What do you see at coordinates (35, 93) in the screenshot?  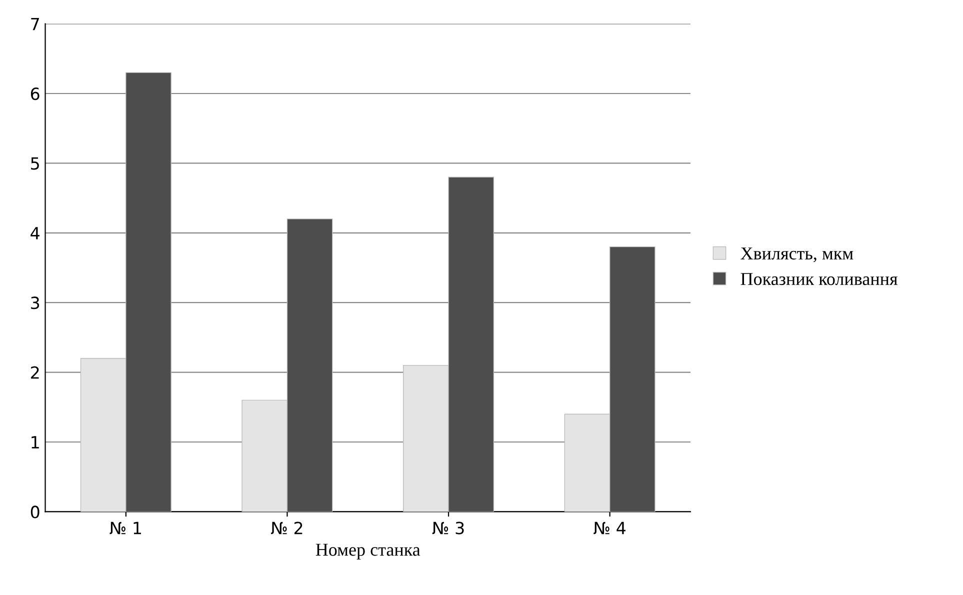 I see `y-tick-label: 6` at bounding box center [35, 93].